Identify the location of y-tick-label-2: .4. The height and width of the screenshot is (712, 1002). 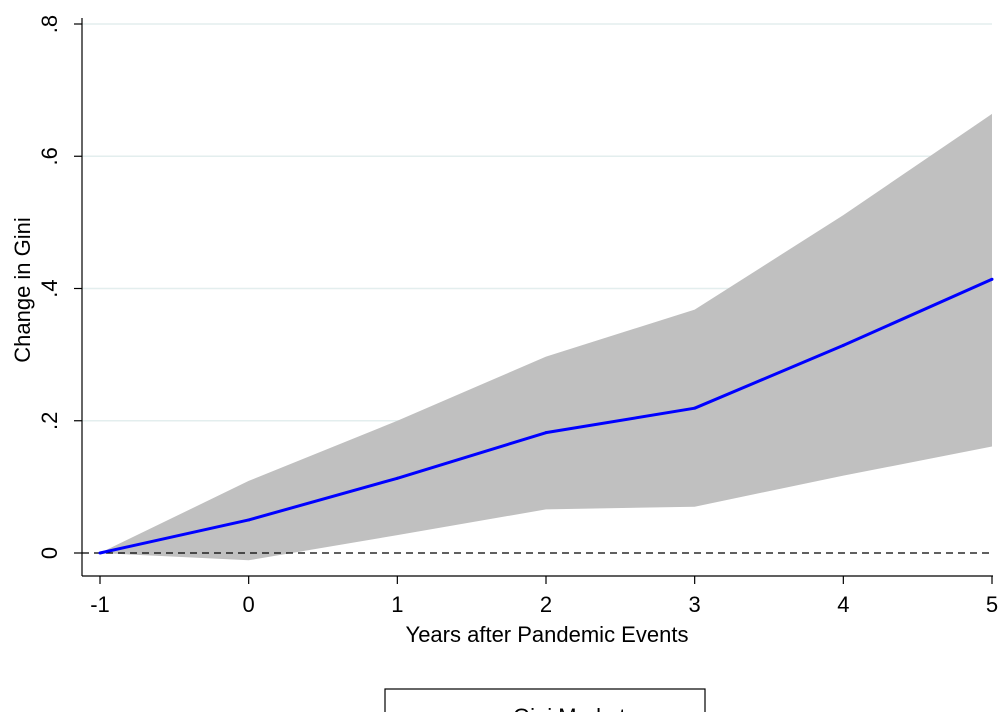
(49, 288).